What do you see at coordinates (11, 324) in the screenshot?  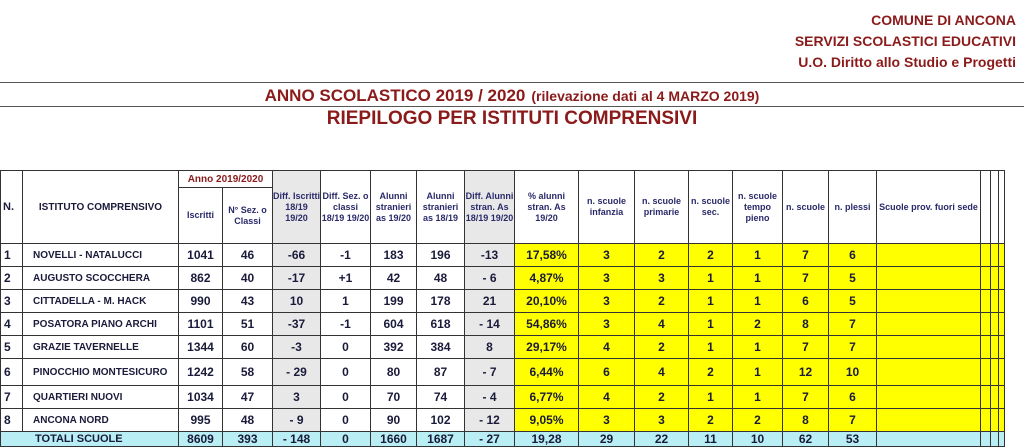 I see `row-n: 4` at bounding box center [11, 324].